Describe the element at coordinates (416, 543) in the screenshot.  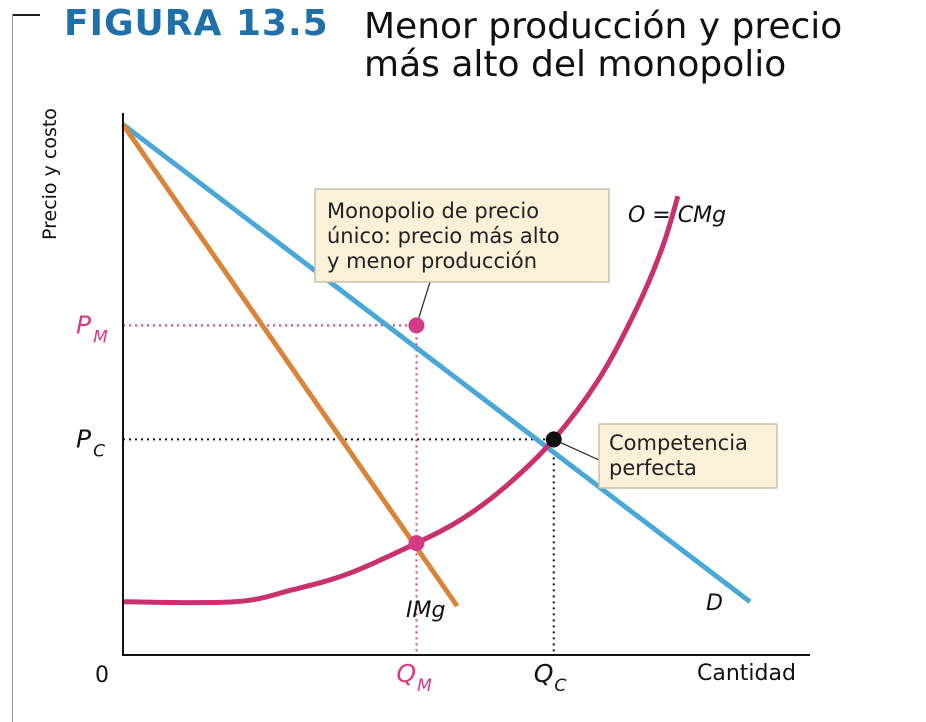
I see `point-monopolio-costo` at that location.